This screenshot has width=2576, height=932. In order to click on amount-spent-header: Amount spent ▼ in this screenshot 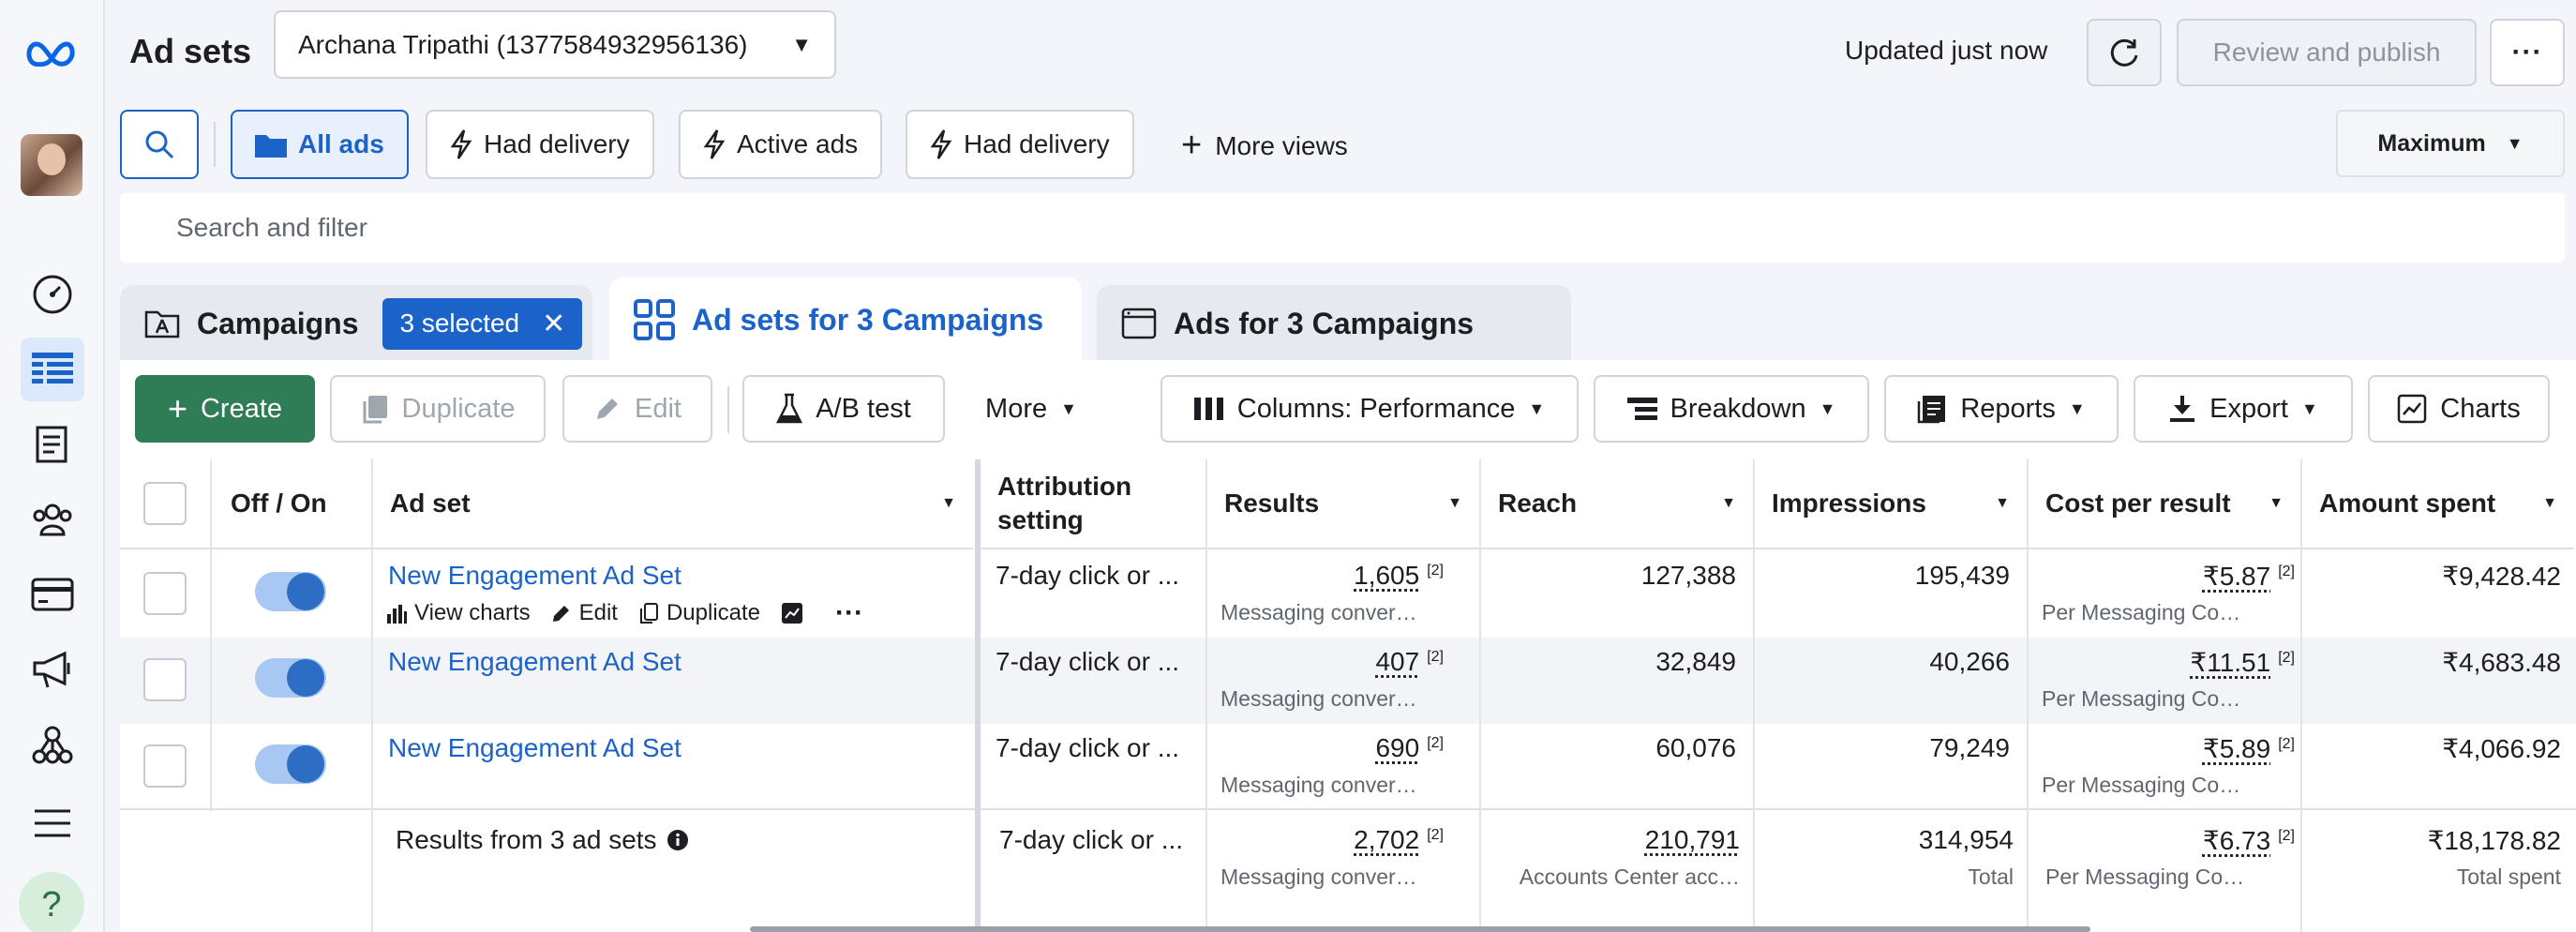, I will do `click(2438, 504)`.